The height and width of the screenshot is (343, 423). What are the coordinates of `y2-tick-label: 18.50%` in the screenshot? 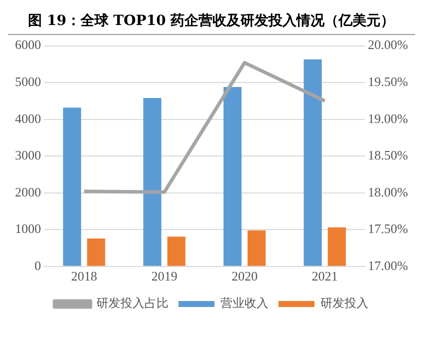 It's located at (388, 155).